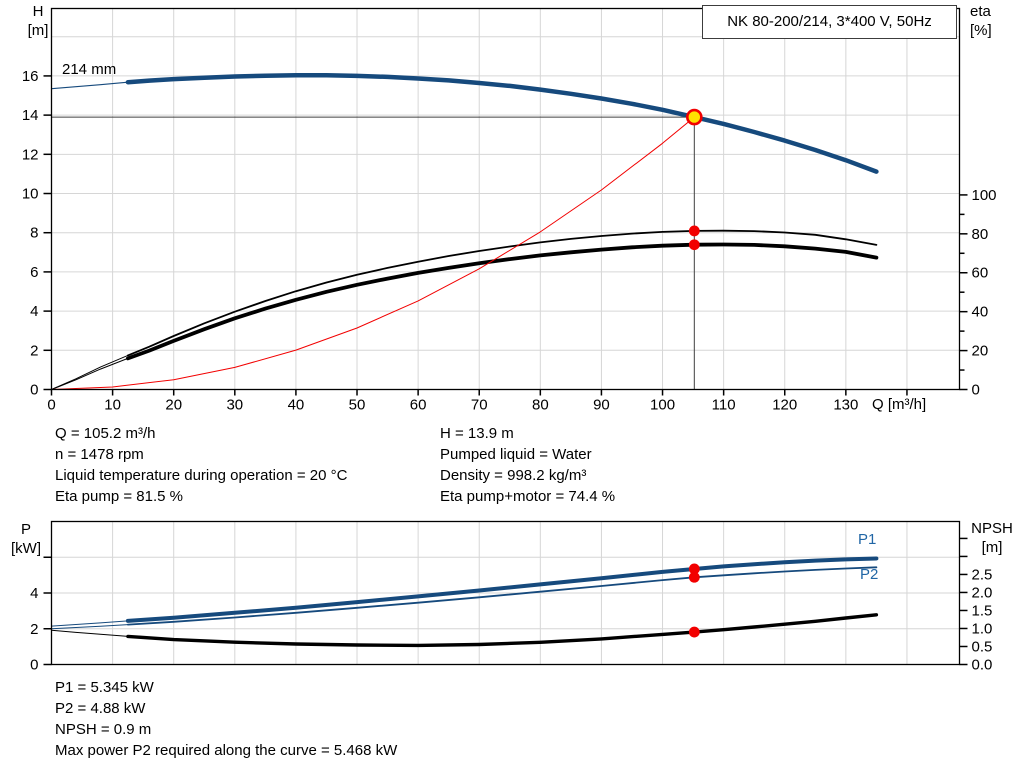  I want to click on power-chart-yr-tick-label: 2.5, so click(982, 574).